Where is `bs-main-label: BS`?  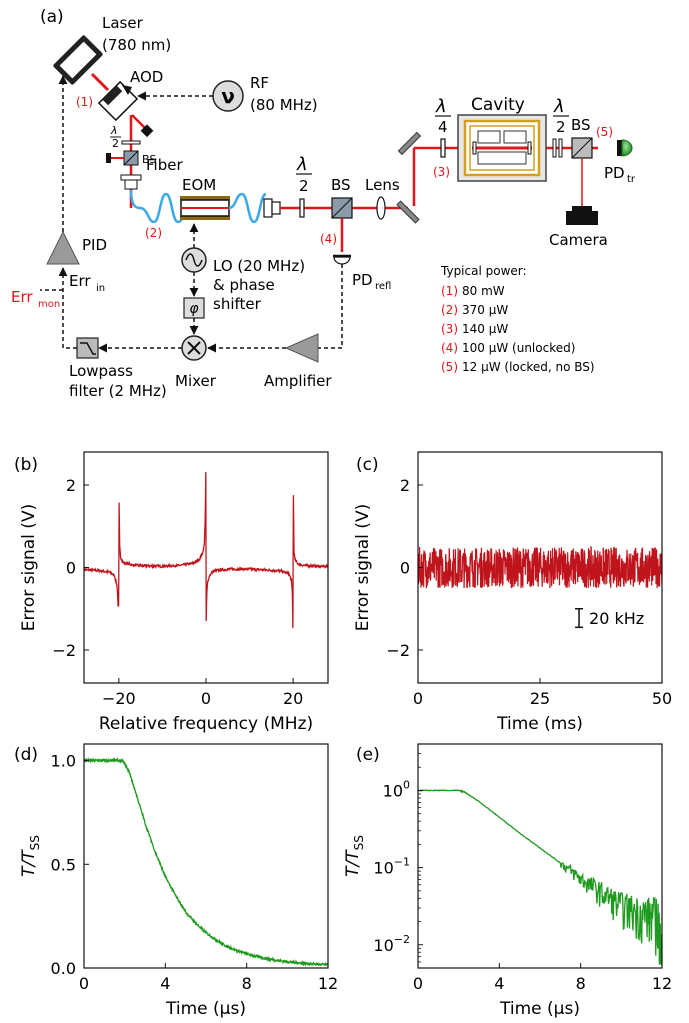
bs-main-label: BS is located at coordinates (341, 185).